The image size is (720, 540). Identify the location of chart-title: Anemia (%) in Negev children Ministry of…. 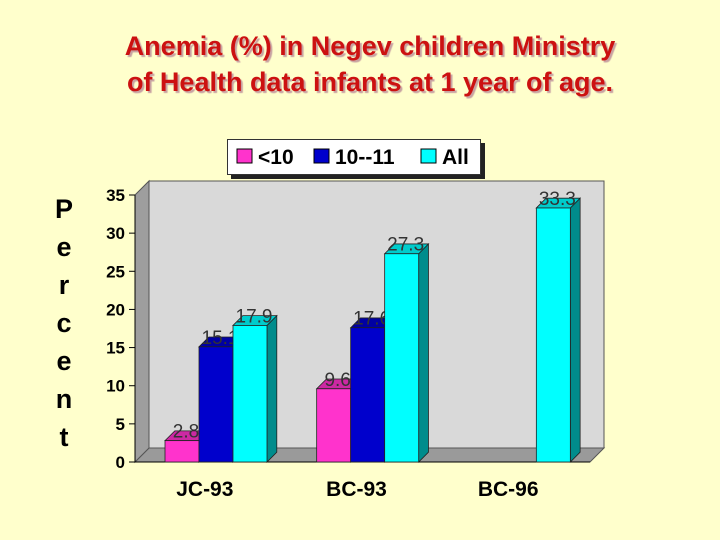
(370, 64).